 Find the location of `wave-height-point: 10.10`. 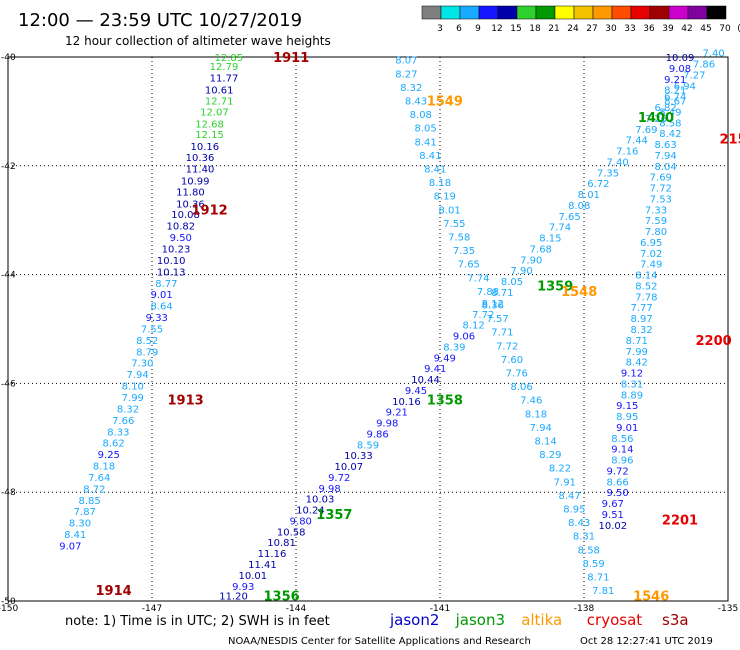

wave-height-point: 10.10 is located at coordinates (171, 261).